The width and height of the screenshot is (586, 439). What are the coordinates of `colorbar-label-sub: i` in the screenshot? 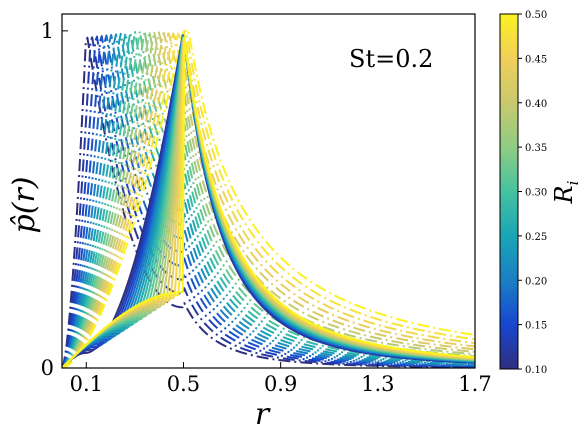 It's located at (573, 182).